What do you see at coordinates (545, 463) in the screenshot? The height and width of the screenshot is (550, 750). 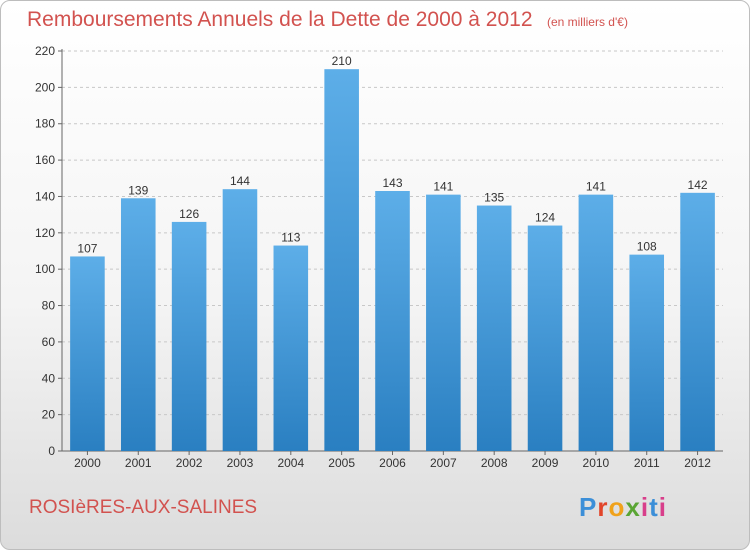 I see `x-tick-label: 2009` at bounding box center [545, 463].